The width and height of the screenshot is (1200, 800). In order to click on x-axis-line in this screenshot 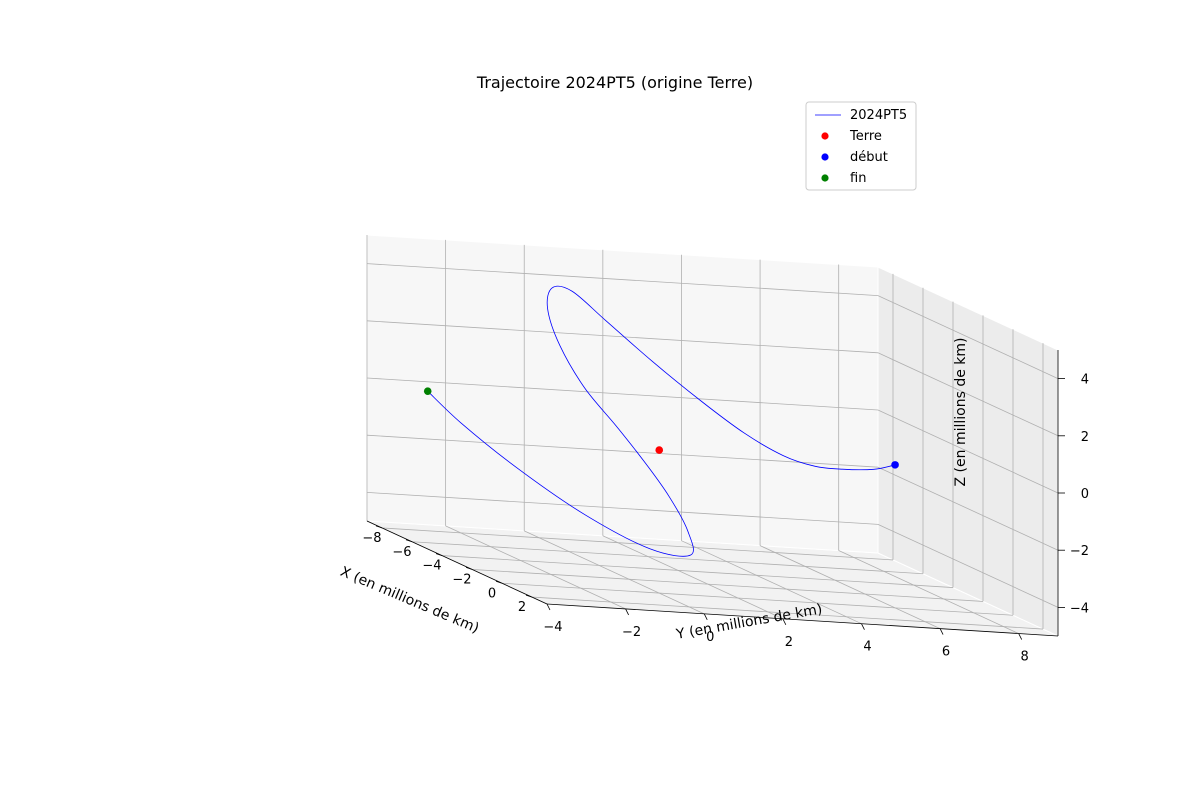, I will do `click(457, 562)`.